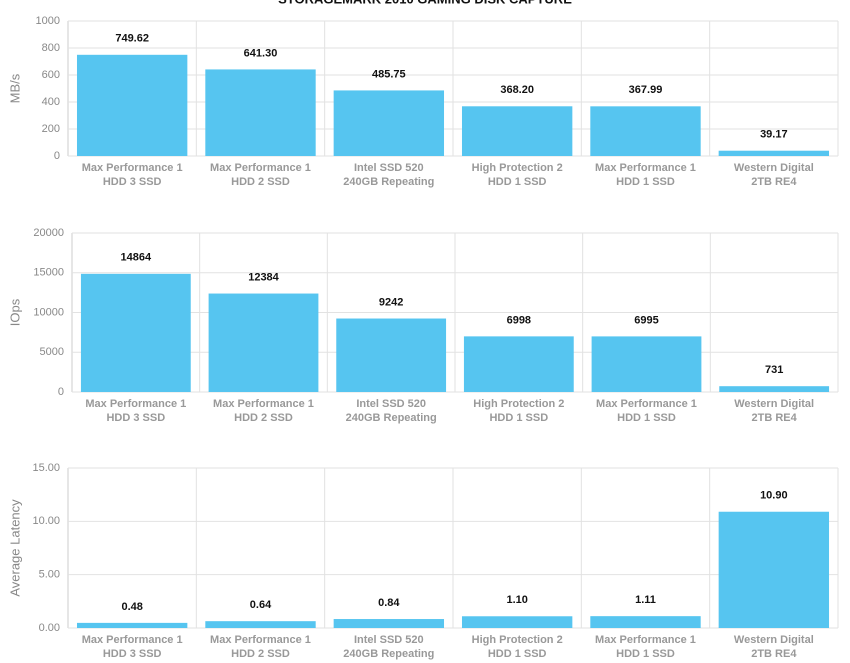 The image size is (850, 663). I want to click on data-label: 749.62, so click(132, 39).